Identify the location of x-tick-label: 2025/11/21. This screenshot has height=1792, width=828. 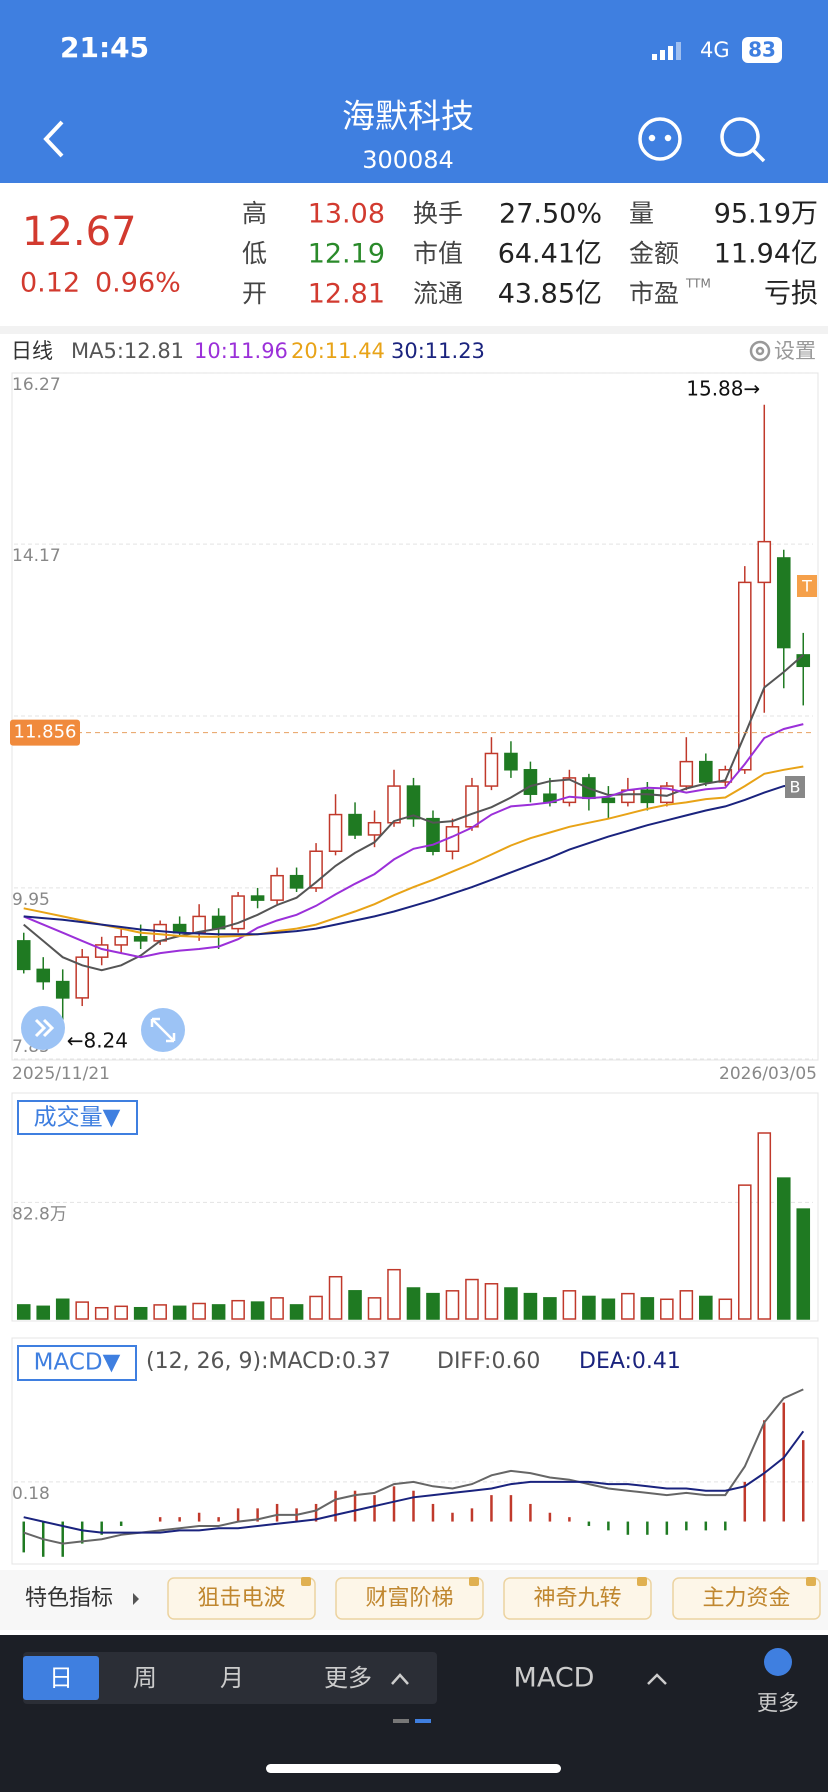
(61, 1074).